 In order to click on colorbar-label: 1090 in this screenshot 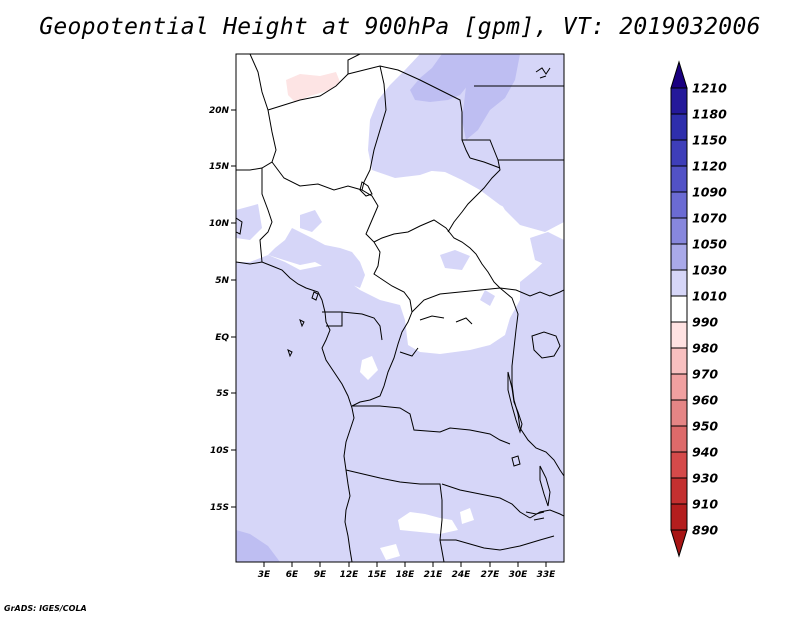, I will do `click(709, 192)`.